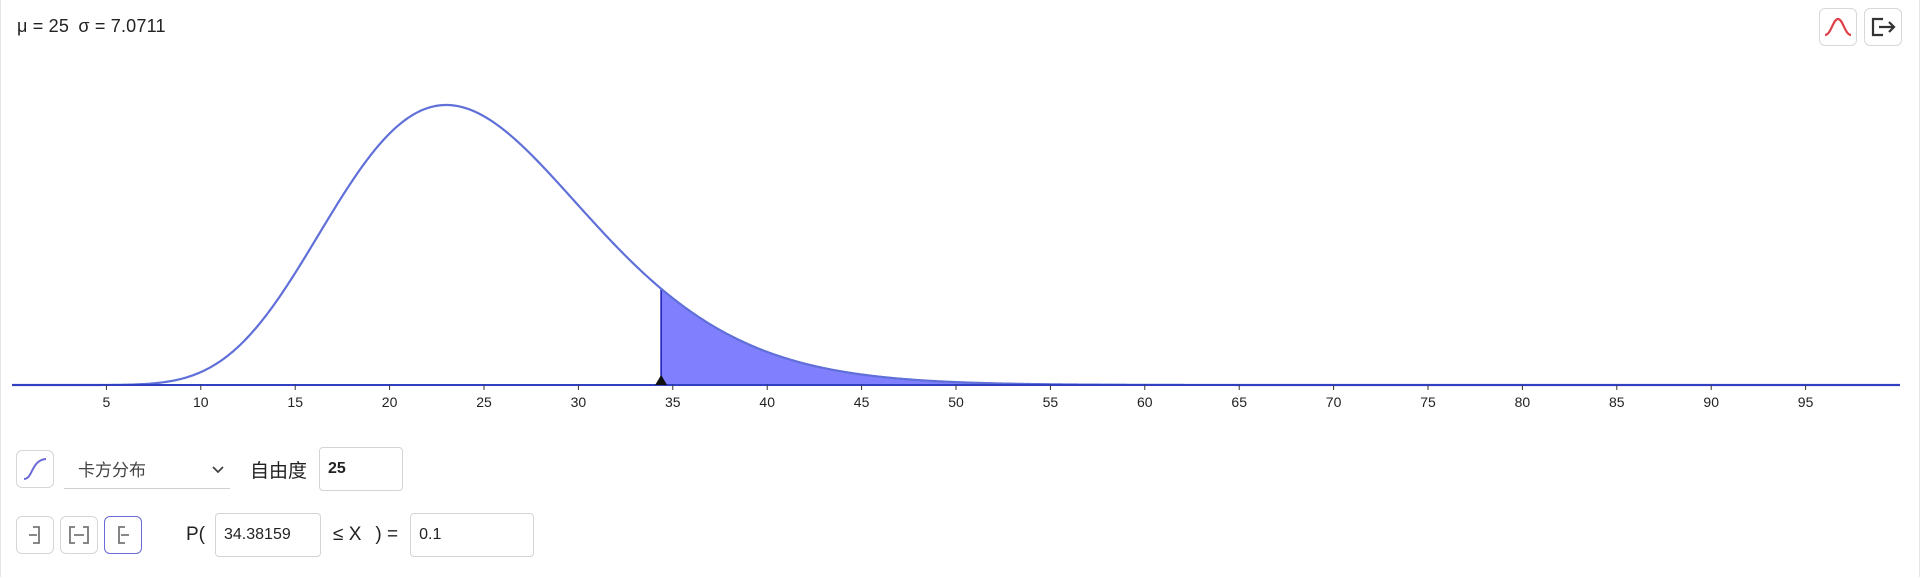 The height and width of the screenshot is (579, 1920). I want to click on x-tick-label: 40, so click(767, 402).